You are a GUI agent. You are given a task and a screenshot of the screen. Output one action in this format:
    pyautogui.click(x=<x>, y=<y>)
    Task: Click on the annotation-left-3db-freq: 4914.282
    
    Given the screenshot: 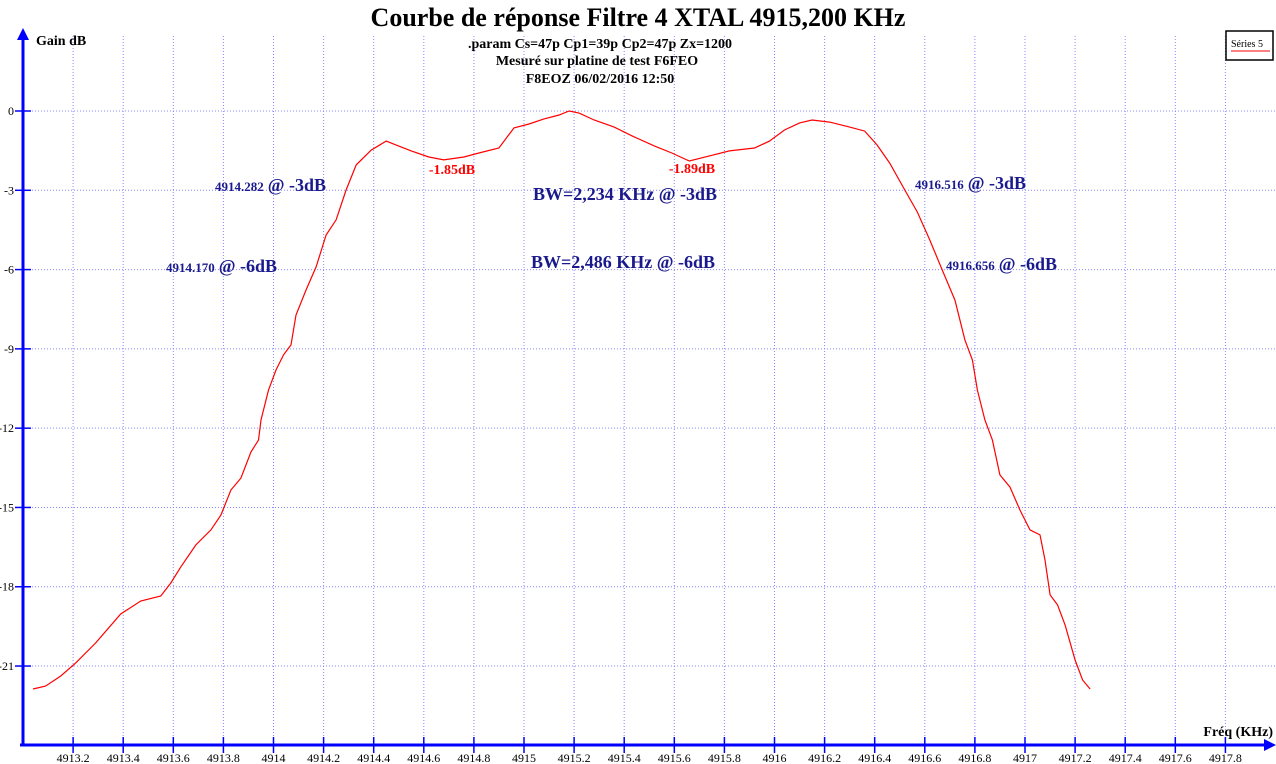 What is the action you would take?
    pyautogui.click(x=239, y=186)
    